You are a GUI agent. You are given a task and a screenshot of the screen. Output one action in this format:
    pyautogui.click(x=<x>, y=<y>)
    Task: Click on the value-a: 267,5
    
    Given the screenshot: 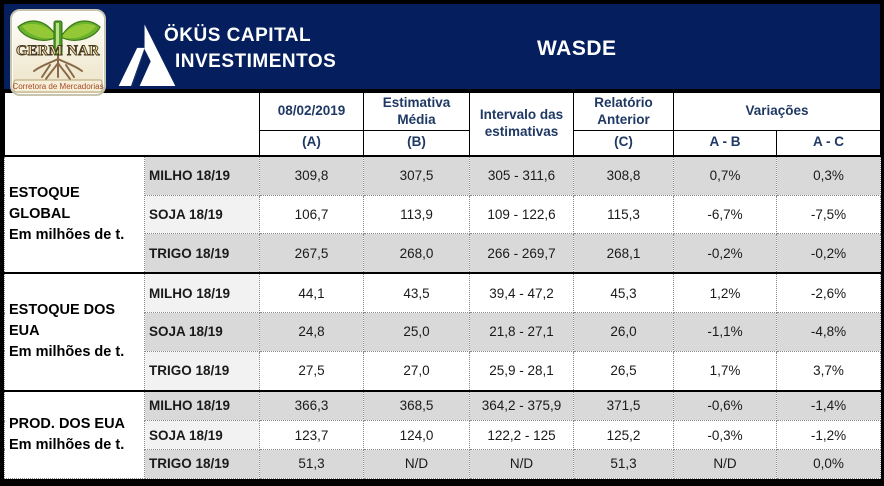 What is the action you would take?
    pyautogui.click(x=311, y=253)
    